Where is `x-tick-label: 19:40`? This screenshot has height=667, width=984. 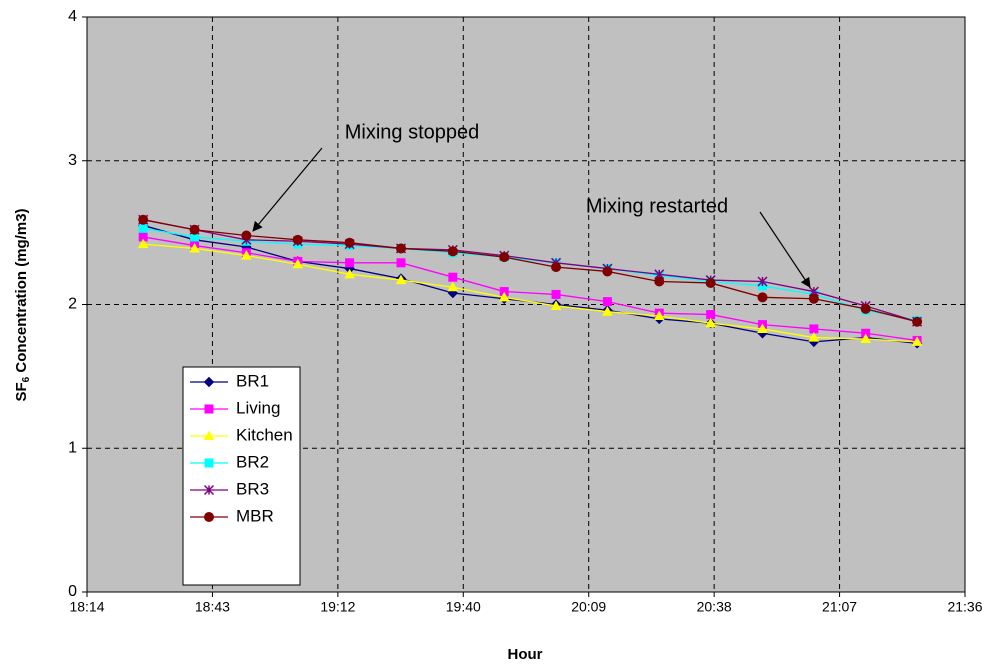
x-tick-label: 19:40 is located at coordinates (463, 607).